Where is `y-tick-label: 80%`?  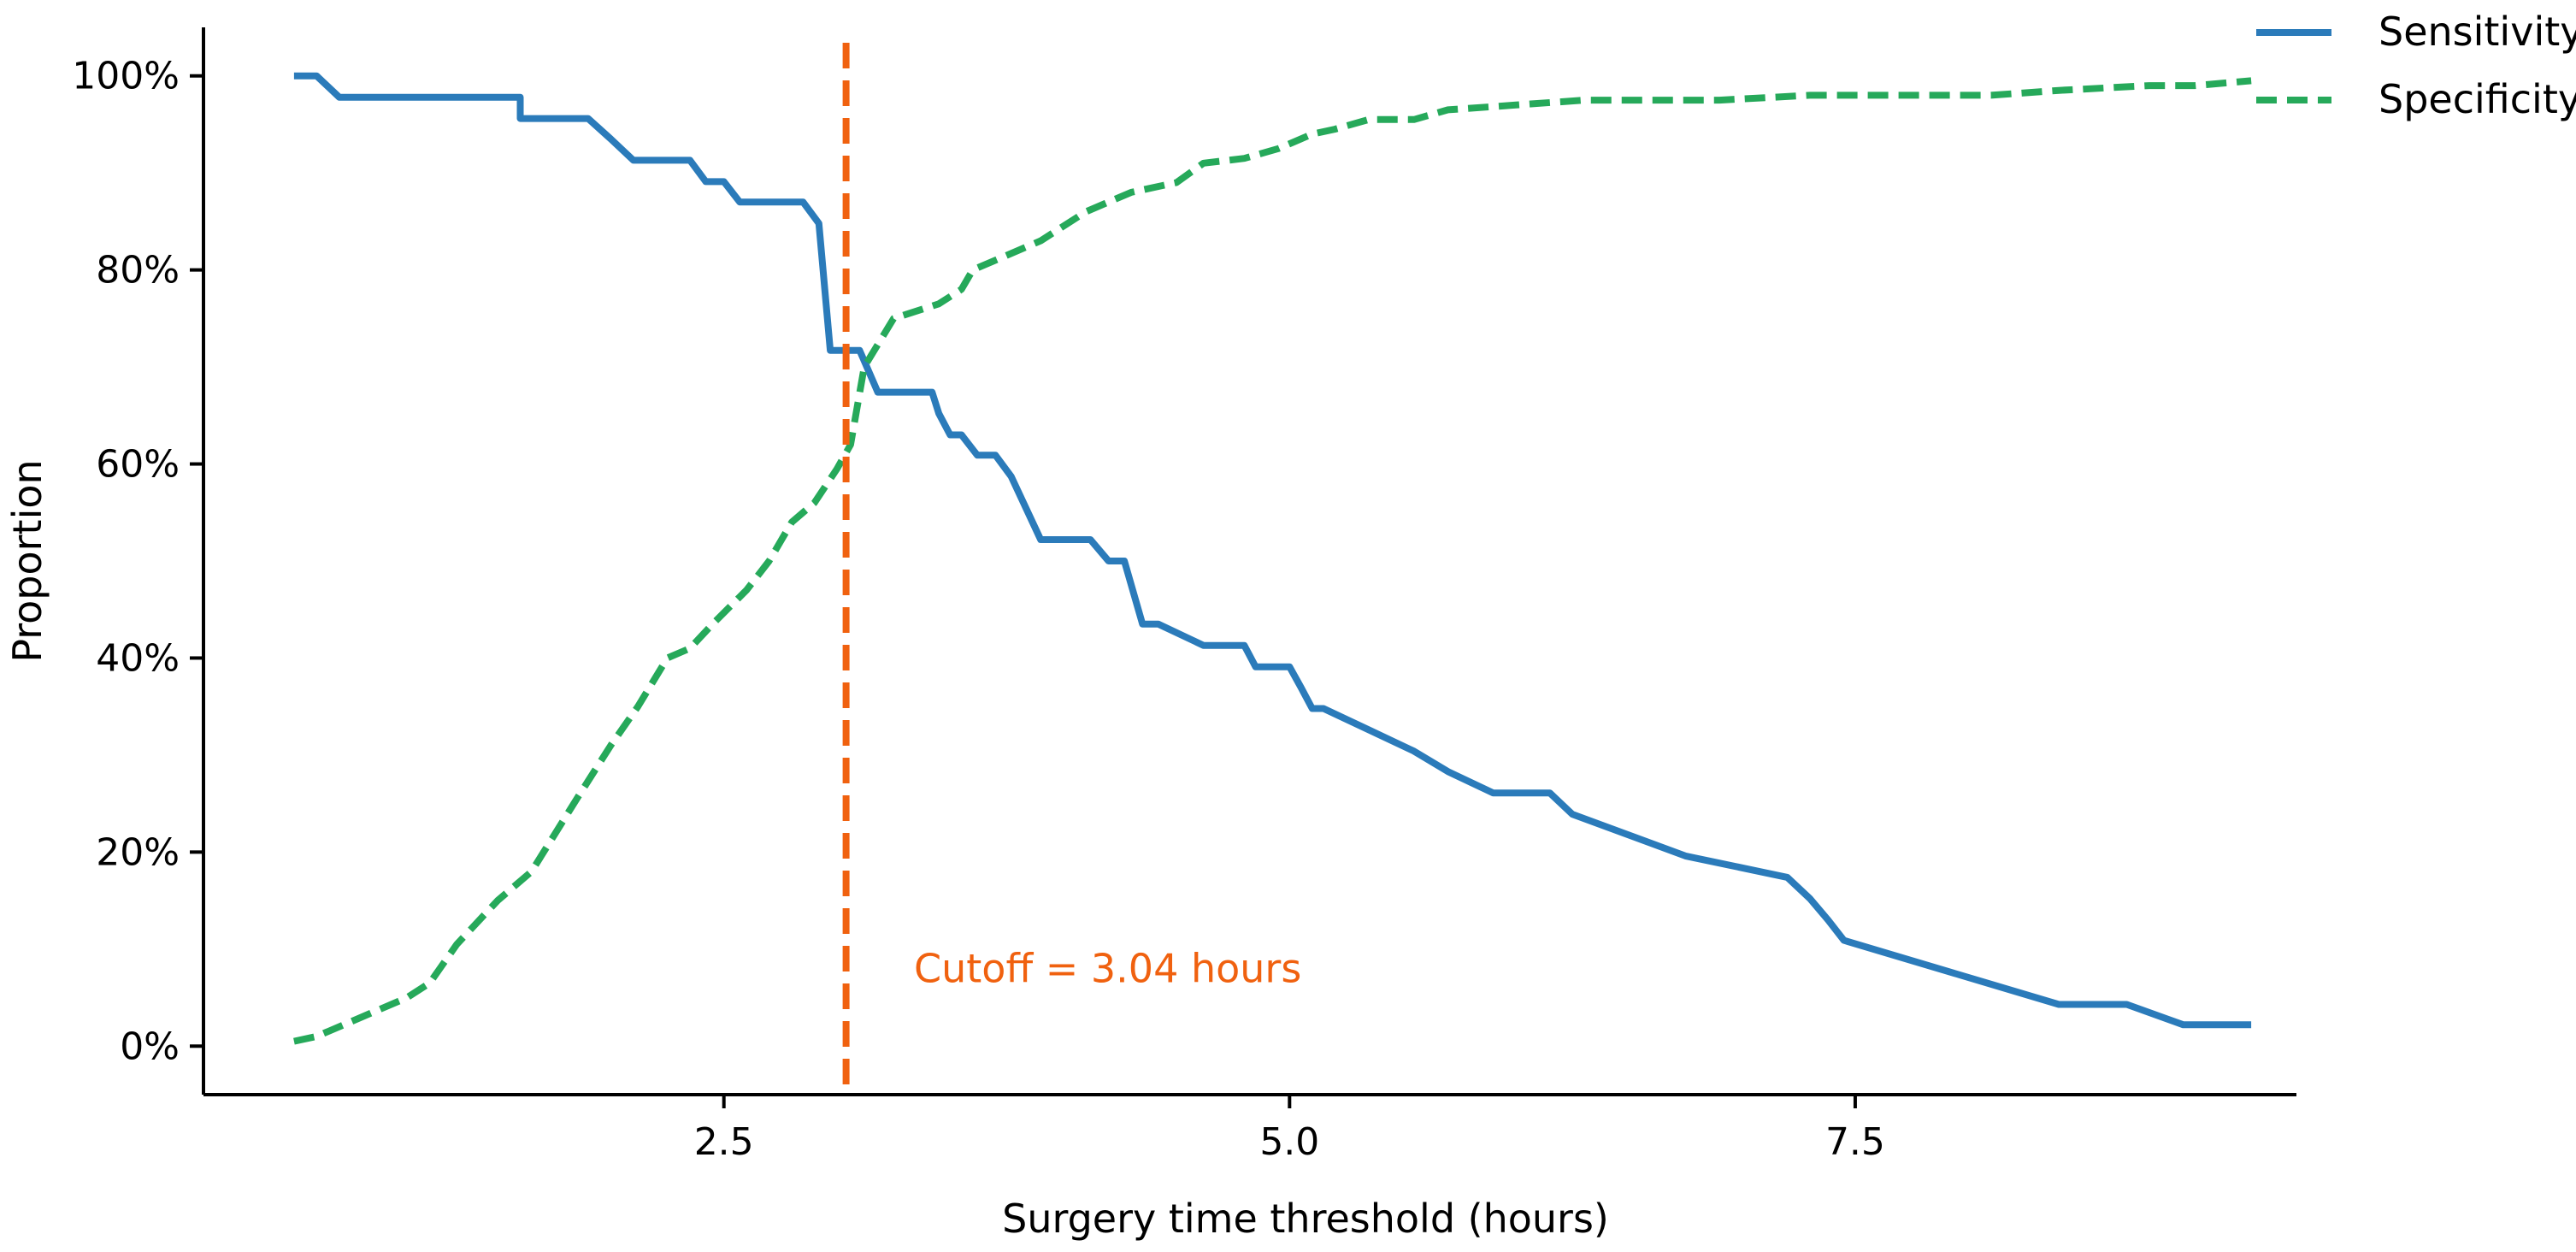
y-tick-label: 80% is located at coordinates (138, 270).